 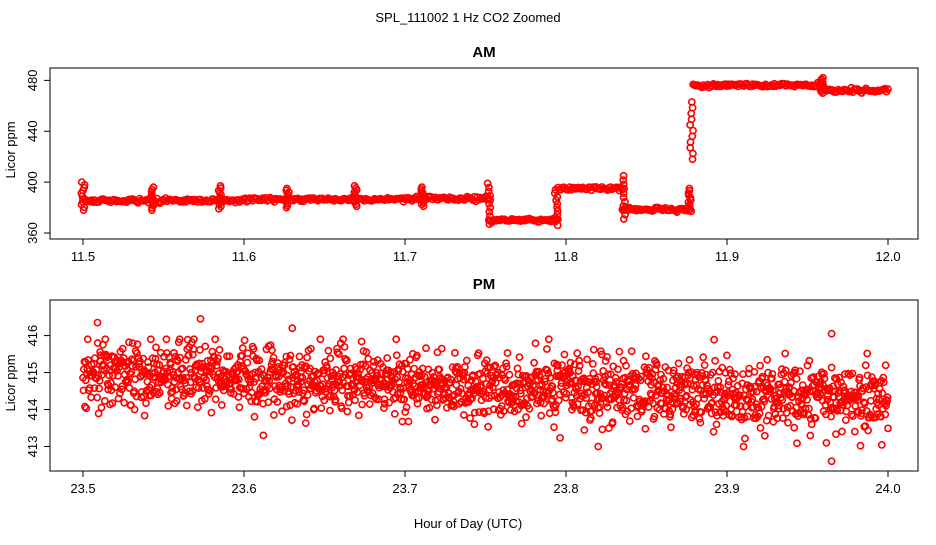 What do you see at coordinates (566, 256) in the screenshot?
I see `am-x-tick-label: 11.8` at bounding box center [566, 256].